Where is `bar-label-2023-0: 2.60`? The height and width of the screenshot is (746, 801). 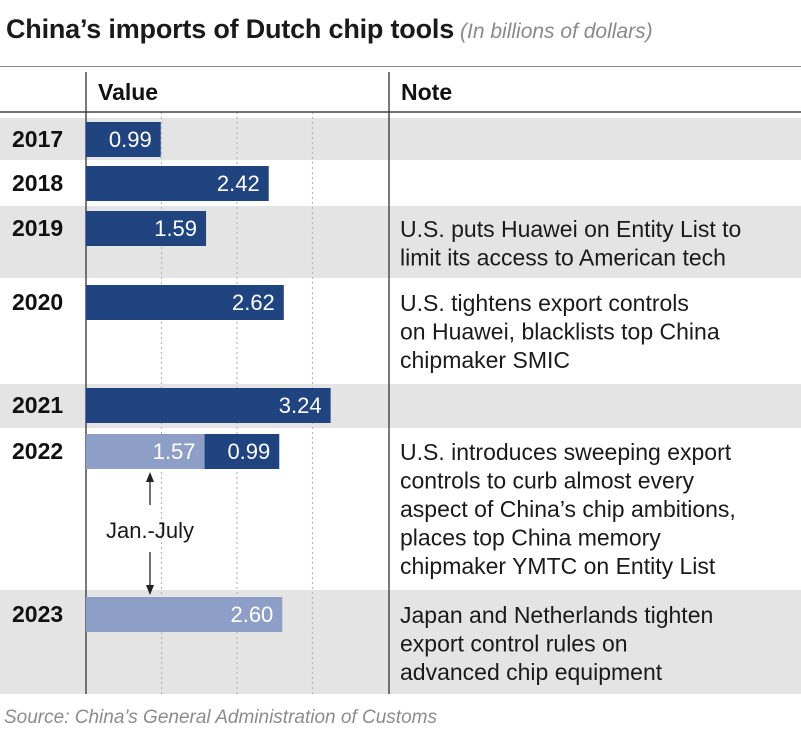
bar-label-2023-0: 2.60 is located at coordinates (251, 614).